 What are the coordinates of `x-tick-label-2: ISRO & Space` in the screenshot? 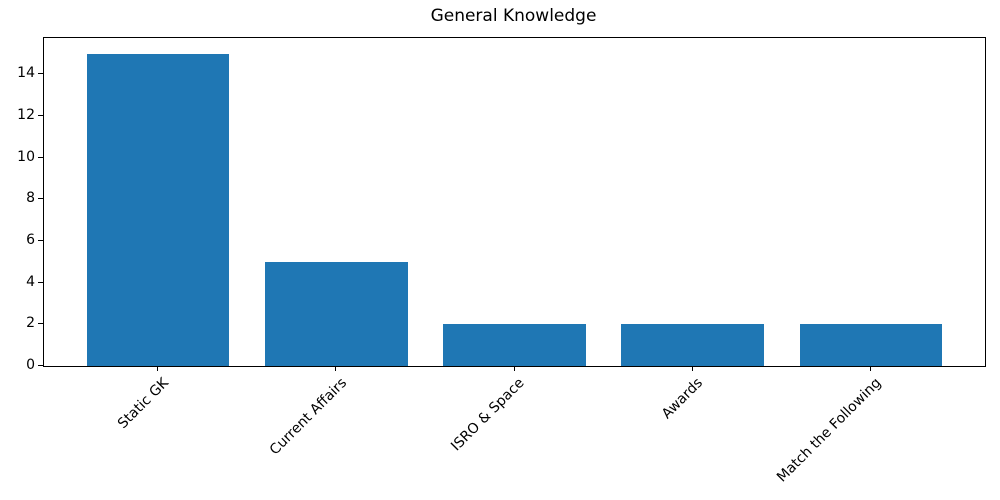 It's located at (488, 415).